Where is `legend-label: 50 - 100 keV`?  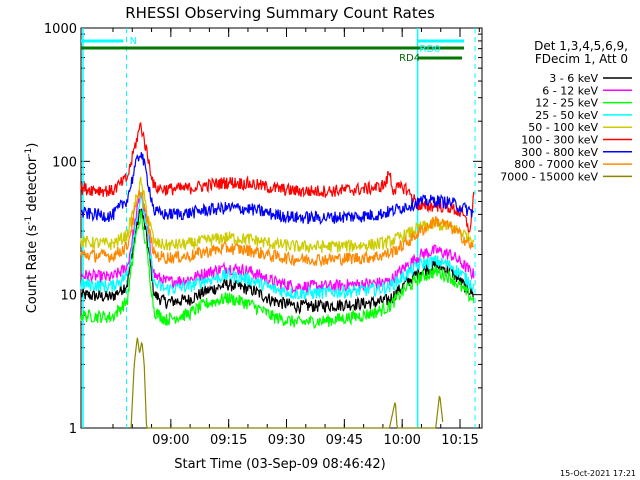
legend-label: 50 - 100 keV is located at coordinates (563, 127).